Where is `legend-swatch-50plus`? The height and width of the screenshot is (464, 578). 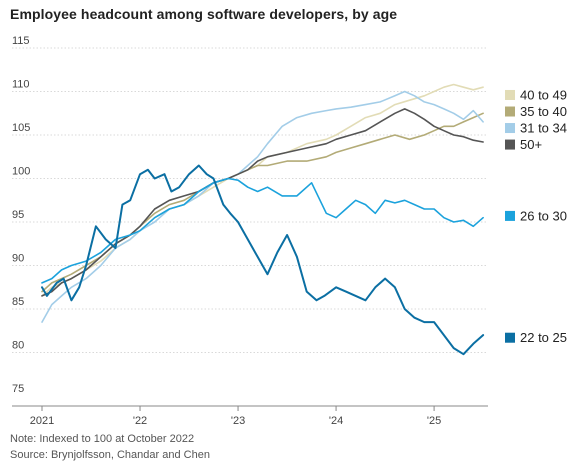
legend-swatch-50plus is located at coordinates (510, 144).